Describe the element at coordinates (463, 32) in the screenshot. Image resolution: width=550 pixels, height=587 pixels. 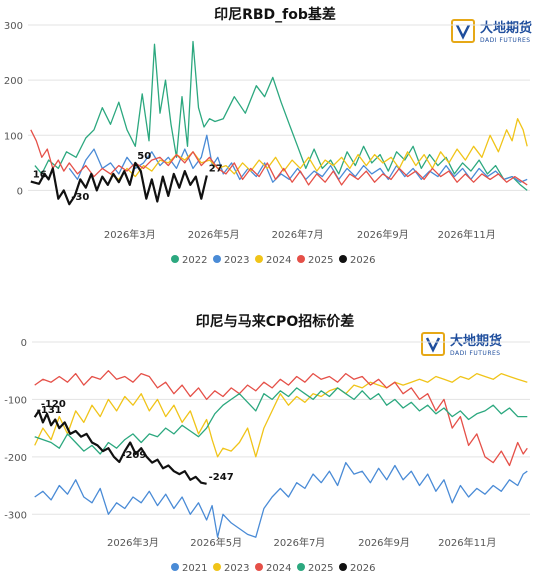
I see `logo-mark-glyph-icon` at that location.